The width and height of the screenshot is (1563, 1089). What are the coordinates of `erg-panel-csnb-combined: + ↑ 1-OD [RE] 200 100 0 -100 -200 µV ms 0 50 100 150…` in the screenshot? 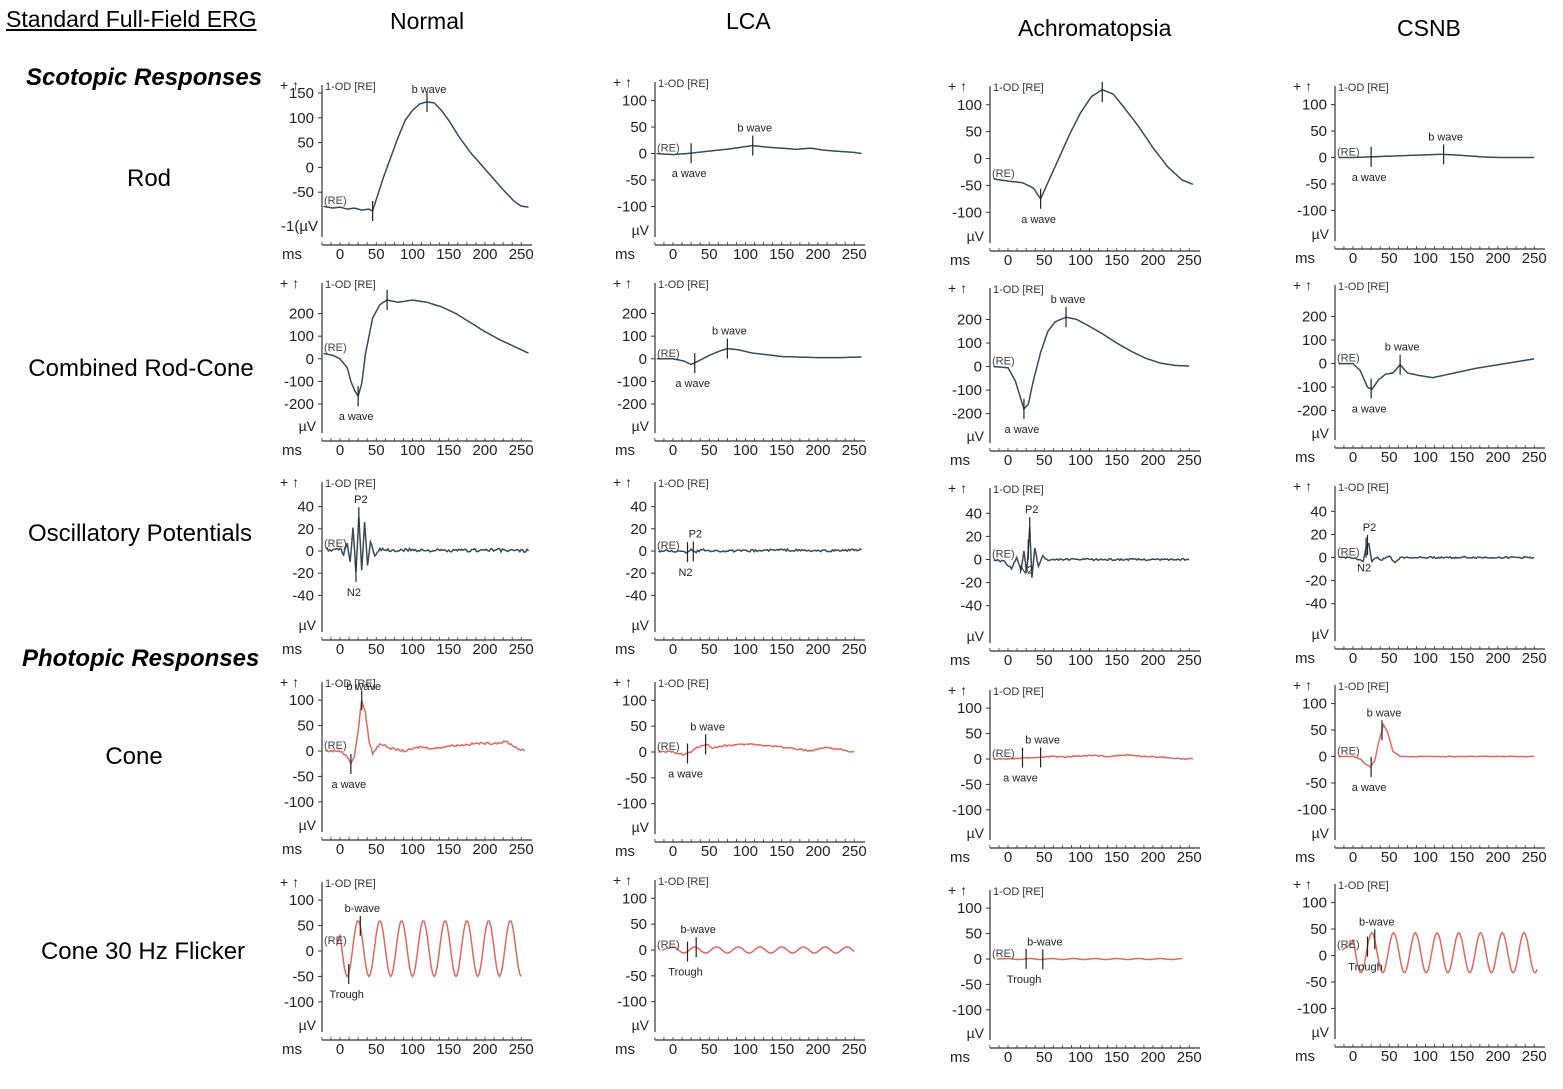 It's located at (1420, 371).